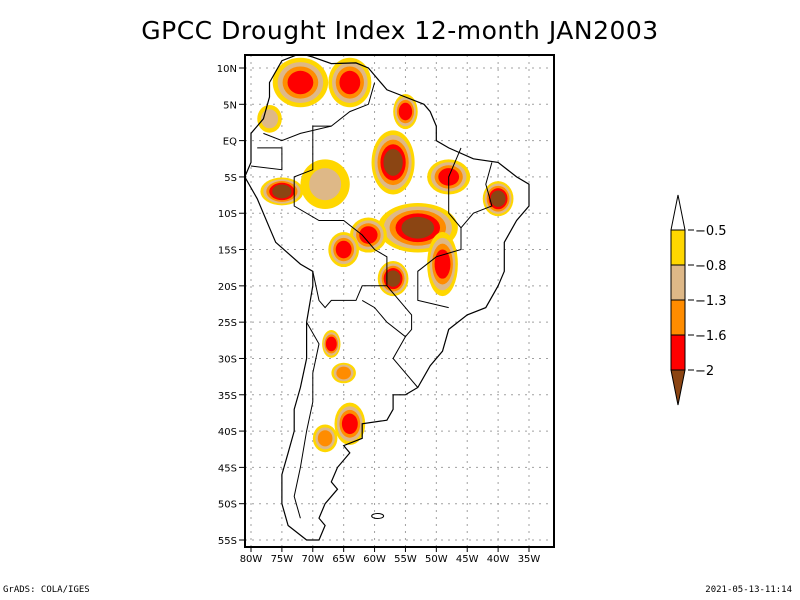 The height and width of the screenshot is (600, 800). What do you see at coordinates (231, 305) in the screenshot?
I see `latitude-axis: 10N 5N EQ 5S 10S 15S 20S 25S 30S 35S 40S 45S 50S 55S` at bounding box center [231, 305].